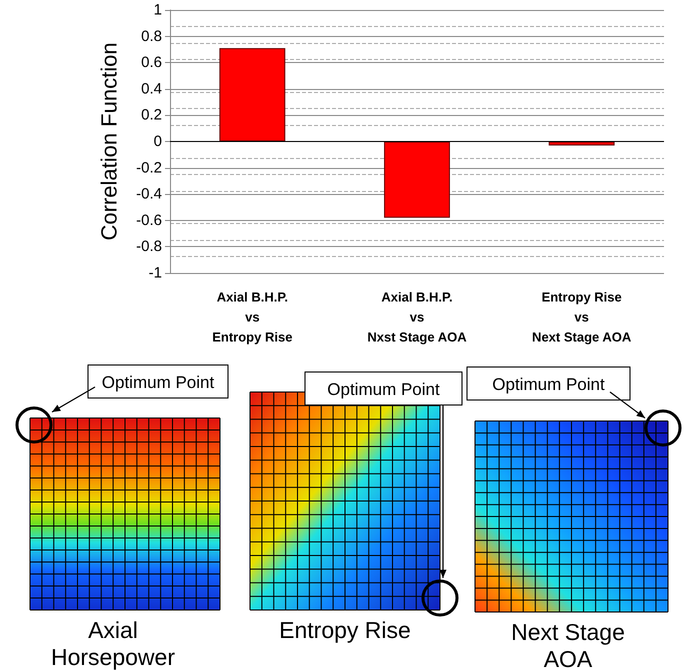 This screenshot has width=692, height=671. What do you see at coordinates (568, 645) in the screenshot?
I see `text: Next Stage AOA` at bounding box center [568, 645].